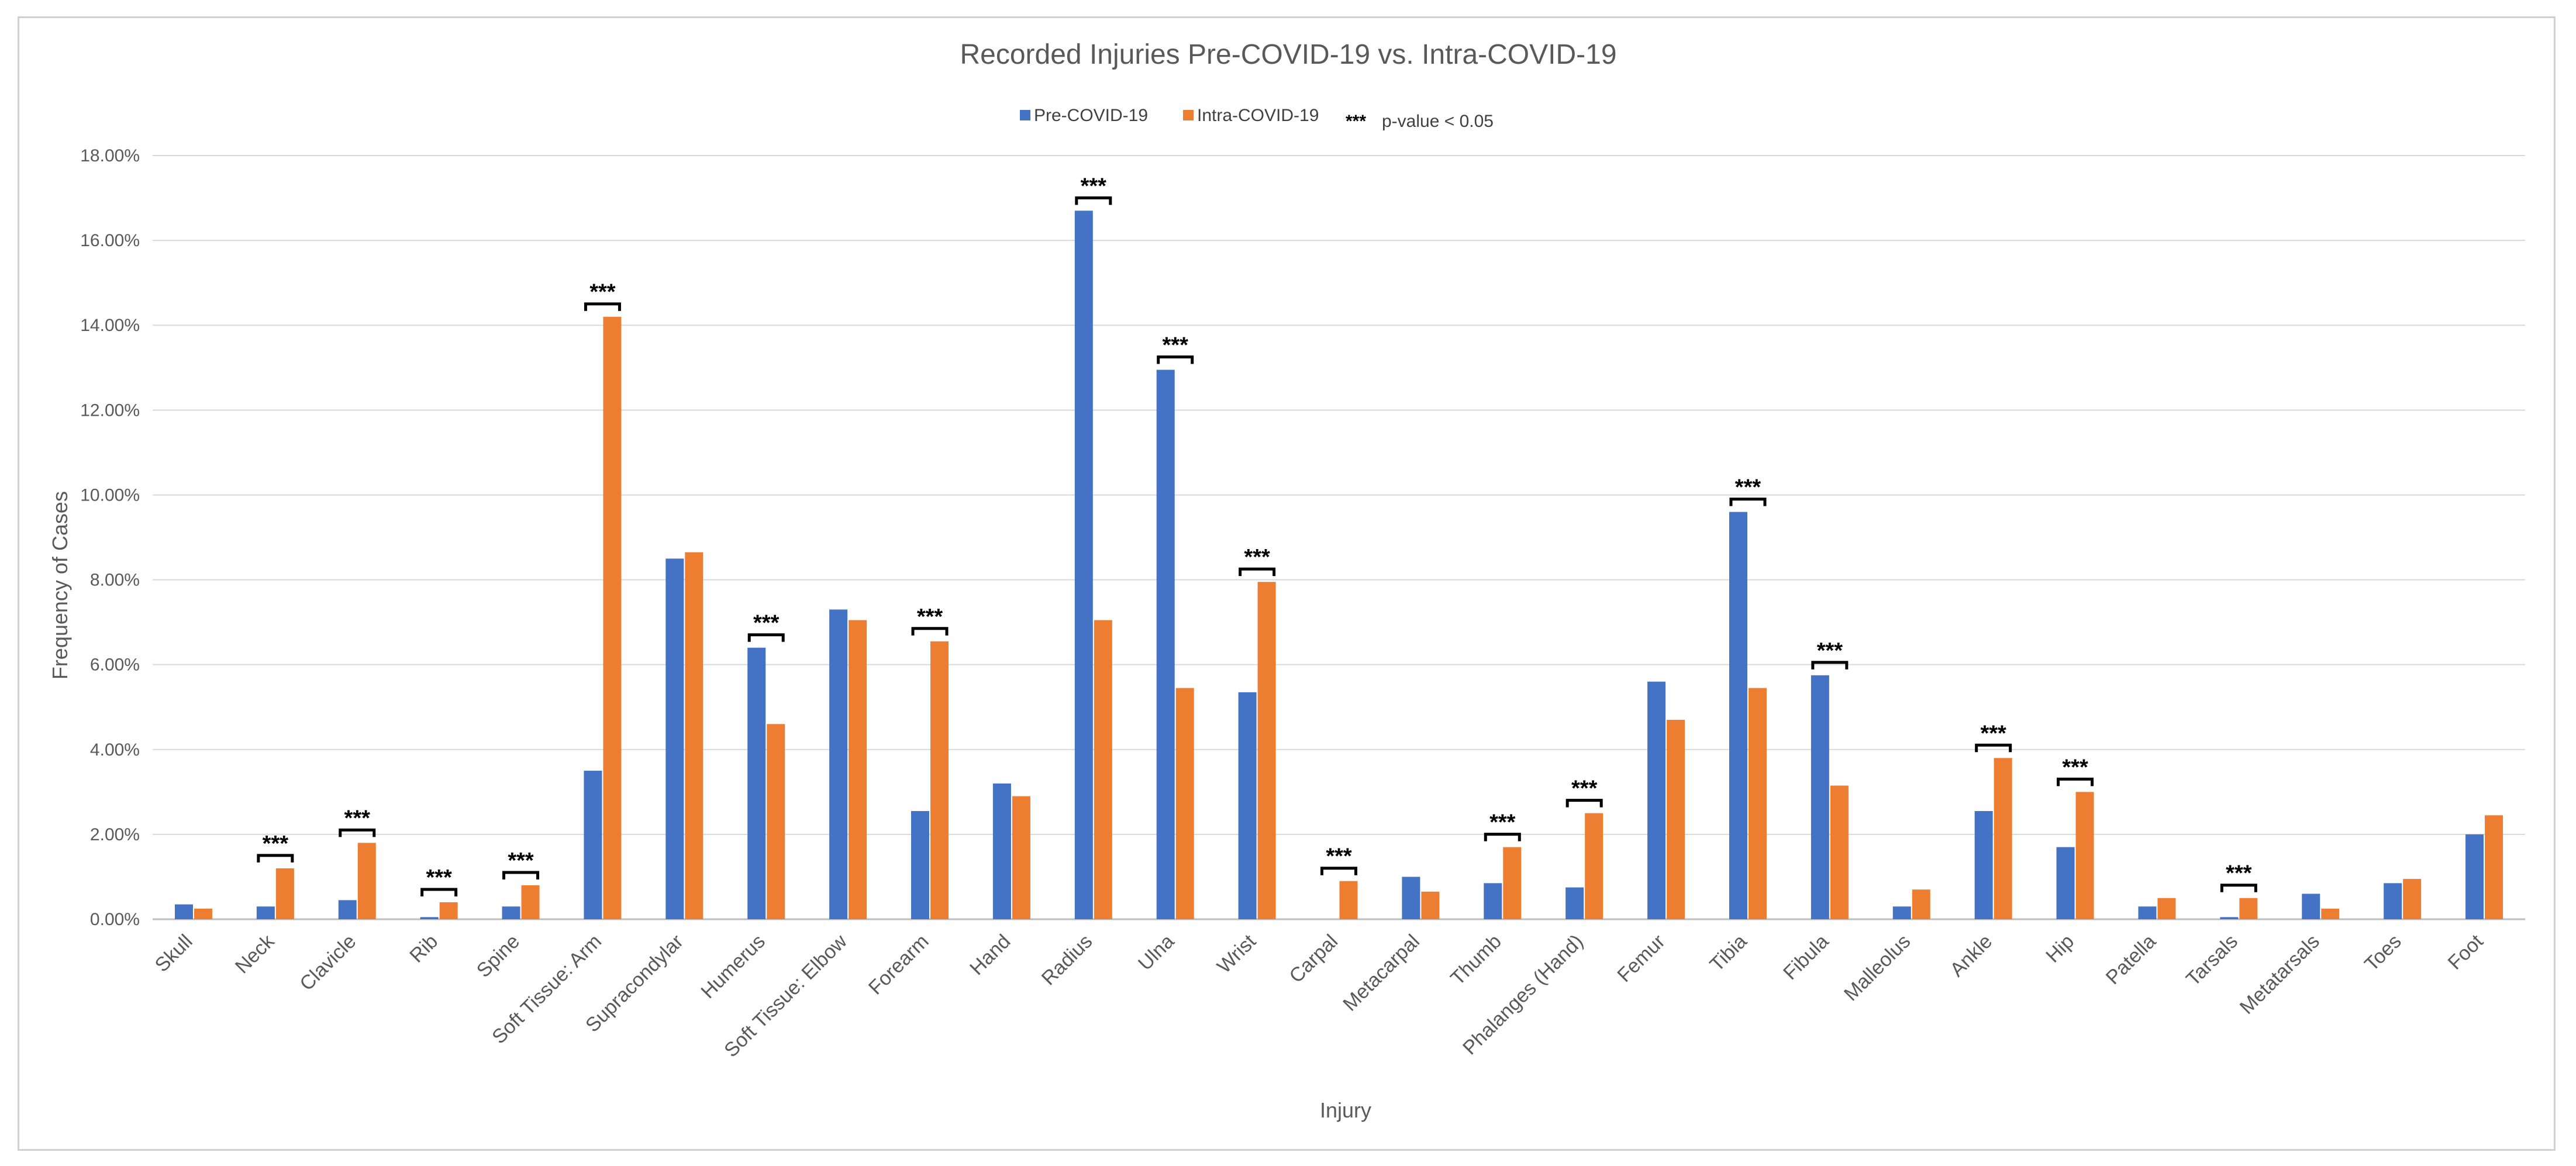 This screenshot has height=1166, width=2576. I want to click on x-tick-label: Tibia, so click(1728, 953).